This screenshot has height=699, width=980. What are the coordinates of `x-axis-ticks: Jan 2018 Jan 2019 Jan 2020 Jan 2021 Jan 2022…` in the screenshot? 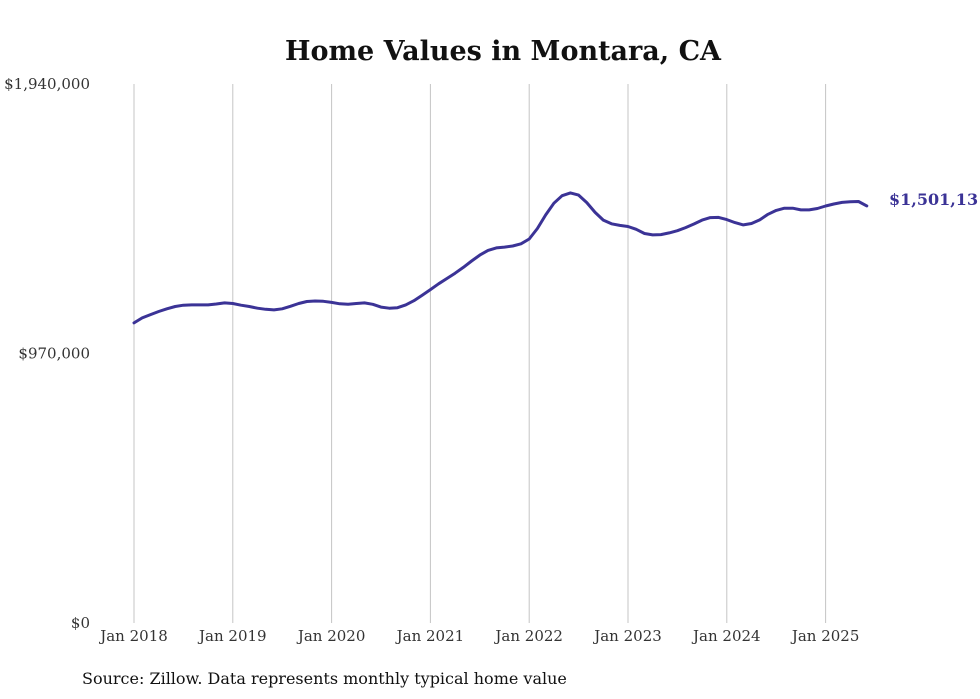 It's located at (478, 636).